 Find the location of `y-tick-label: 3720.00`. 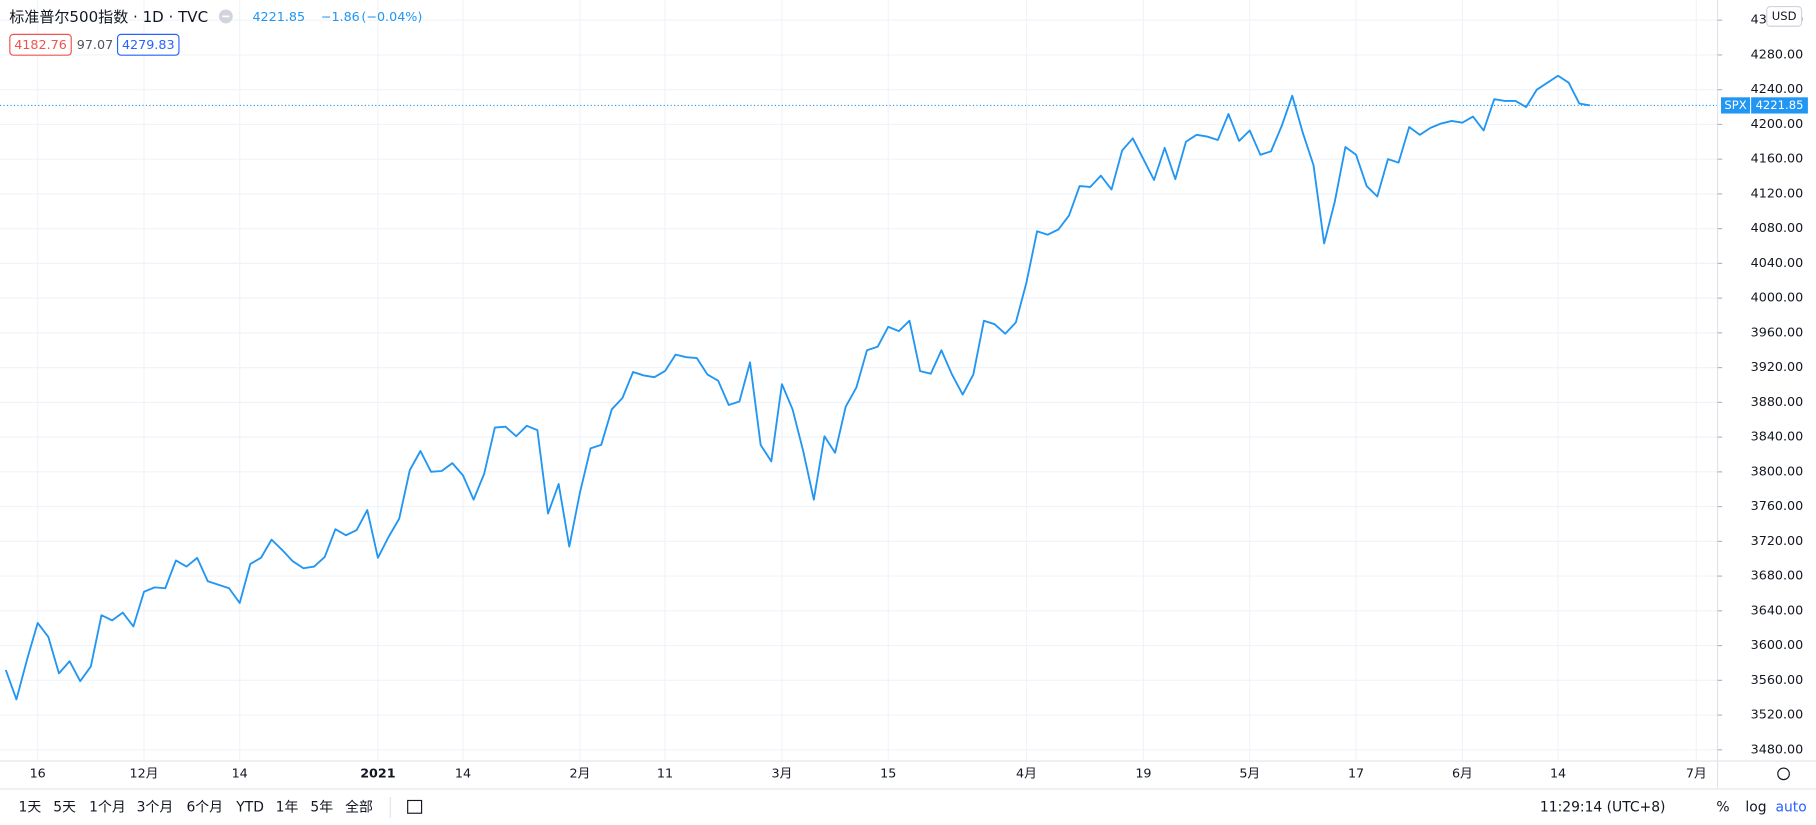

y-tick-label: 3720.00 is located at coordinates (1777, 541).